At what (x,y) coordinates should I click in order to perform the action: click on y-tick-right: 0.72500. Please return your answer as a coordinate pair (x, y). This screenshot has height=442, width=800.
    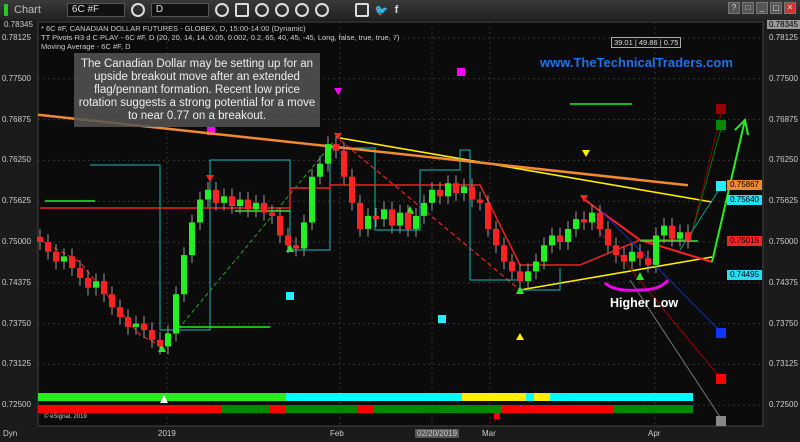
    Looking at the image, I should click on (783, 405).